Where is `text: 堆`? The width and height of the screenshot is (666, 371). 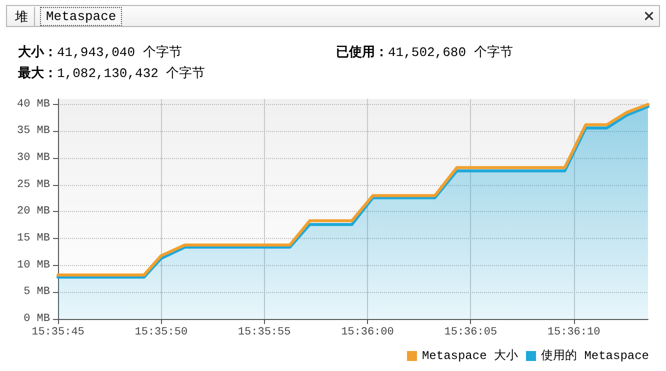
text: 堆 is located at coordinates (22, 17).